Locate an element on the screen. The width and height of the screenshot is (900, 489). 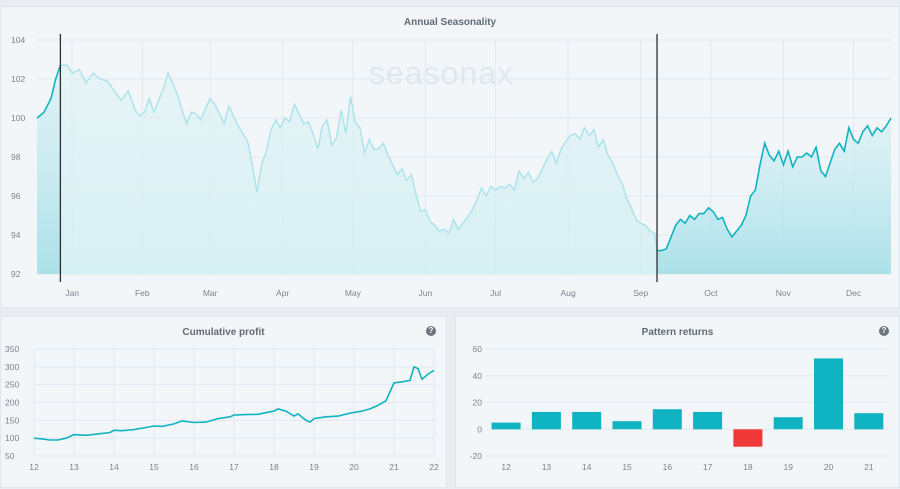
pattern-returns-chart: -20 0 20 40 60 12 13 14 15 16 17 18 19 20 21 is located at coordinates (679, 408).